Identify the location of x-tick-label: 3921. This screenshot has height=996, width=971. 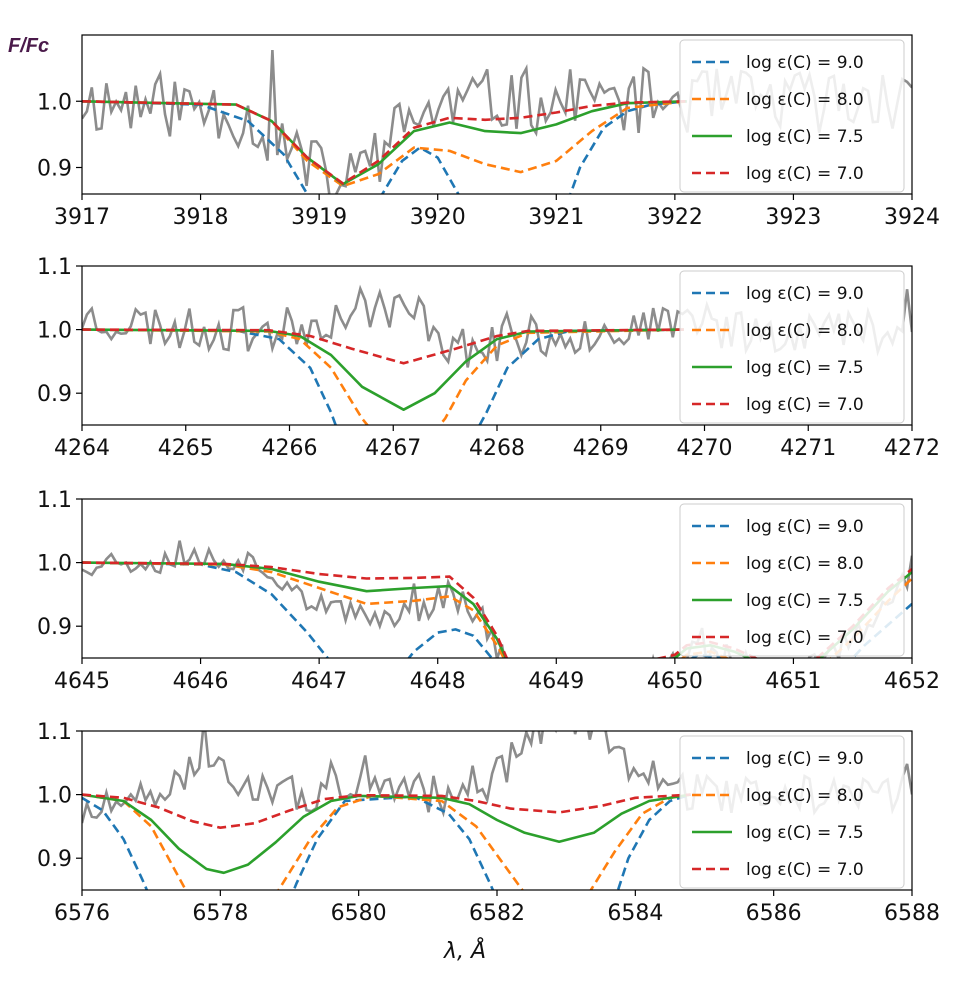
(556, 217).